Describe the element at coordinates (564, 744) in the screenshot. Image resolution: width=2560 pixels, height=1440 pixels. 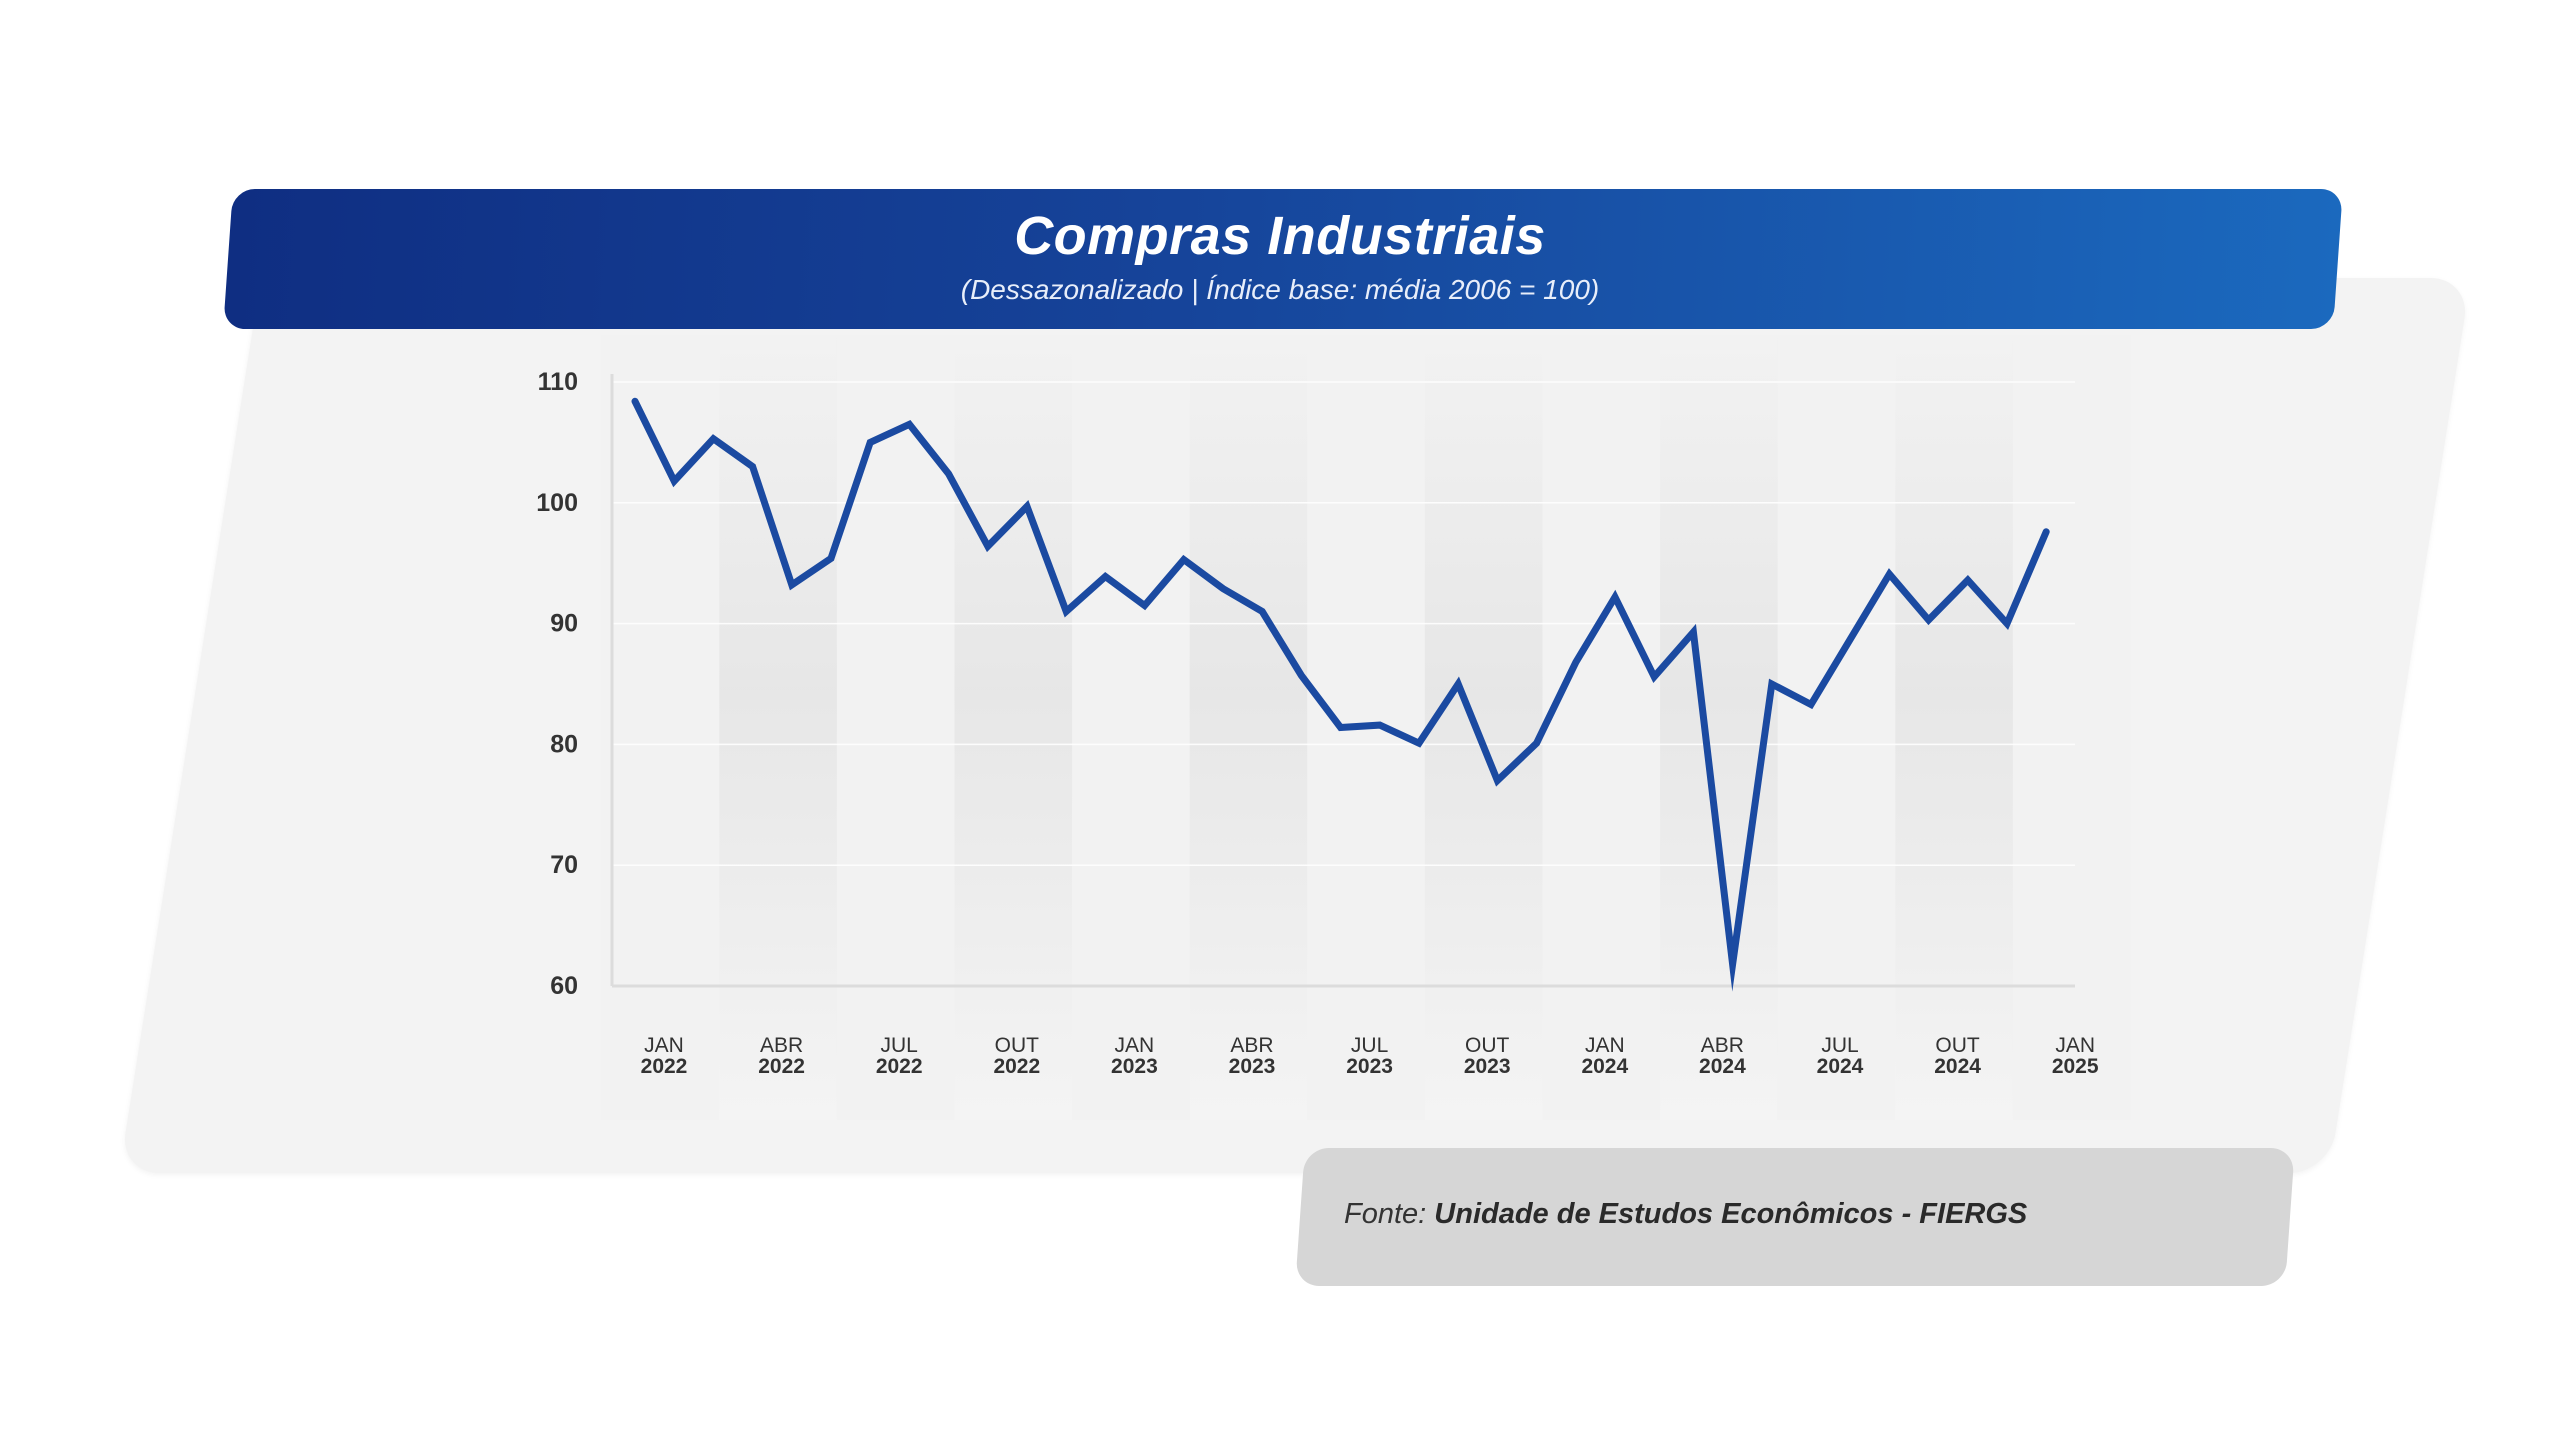
I see `y-tick-label: 80` at that location.